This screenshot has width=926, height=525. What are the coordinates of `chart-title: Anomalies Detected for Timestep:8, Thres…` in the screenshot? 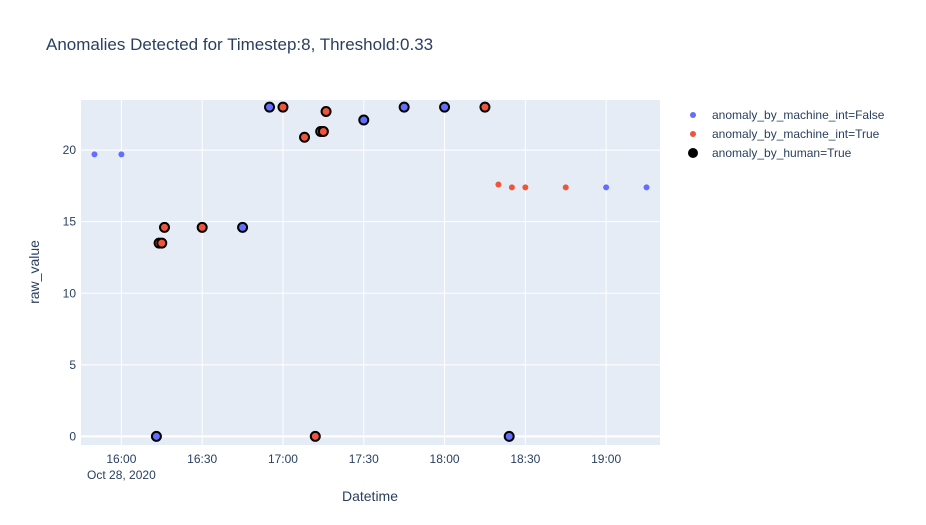 It's located at (239, 44).